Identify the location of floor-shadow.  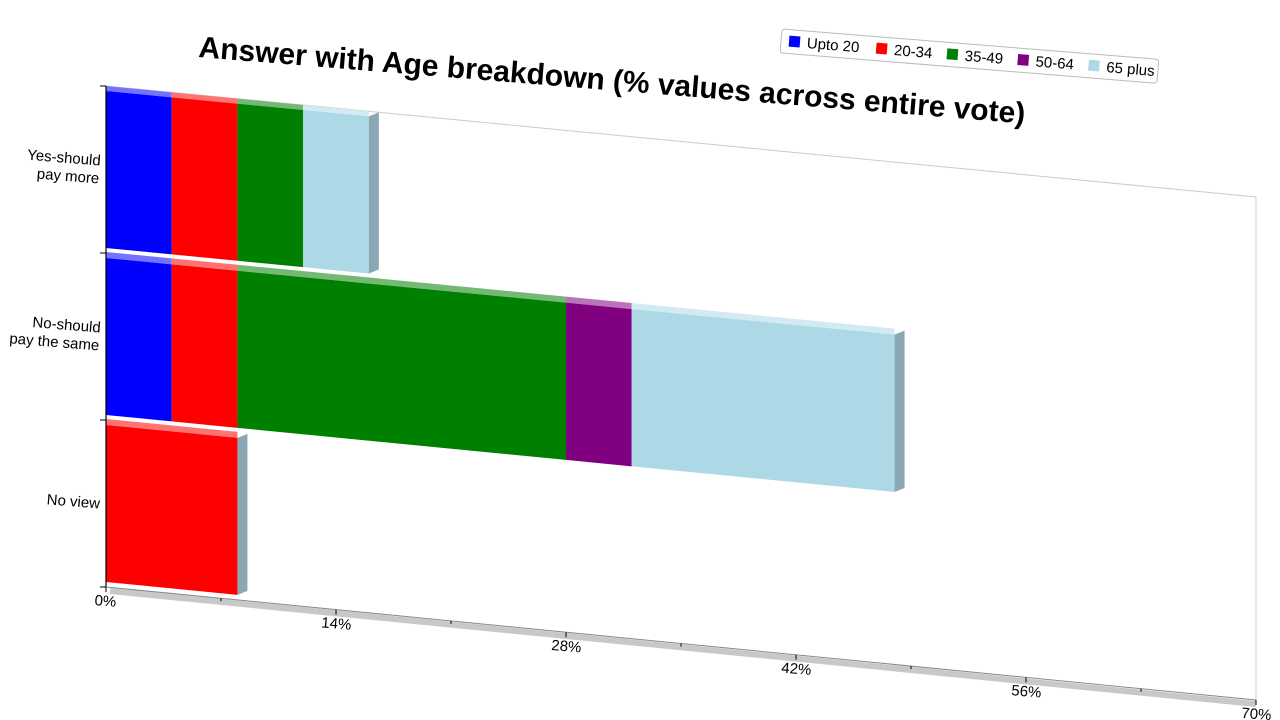
(683, 647).